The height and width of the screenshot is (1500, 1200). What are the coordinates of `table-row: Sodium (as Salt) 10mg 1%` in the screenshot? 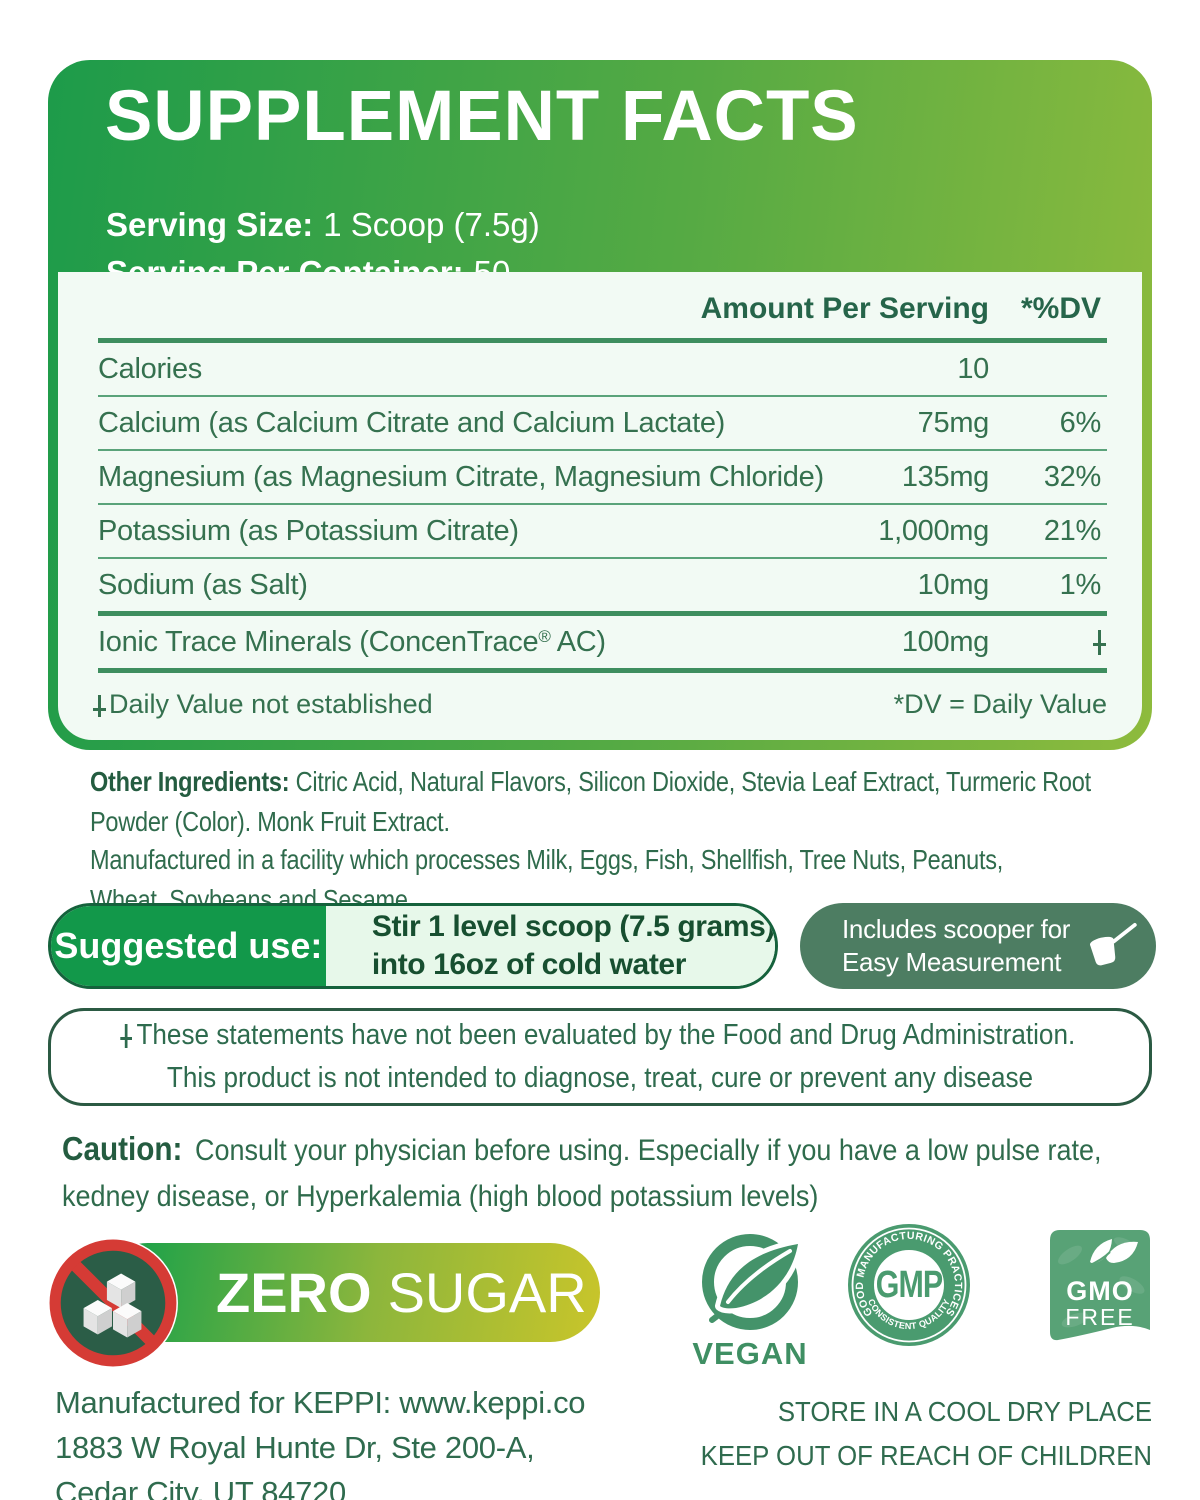 It's located at (602, 587).